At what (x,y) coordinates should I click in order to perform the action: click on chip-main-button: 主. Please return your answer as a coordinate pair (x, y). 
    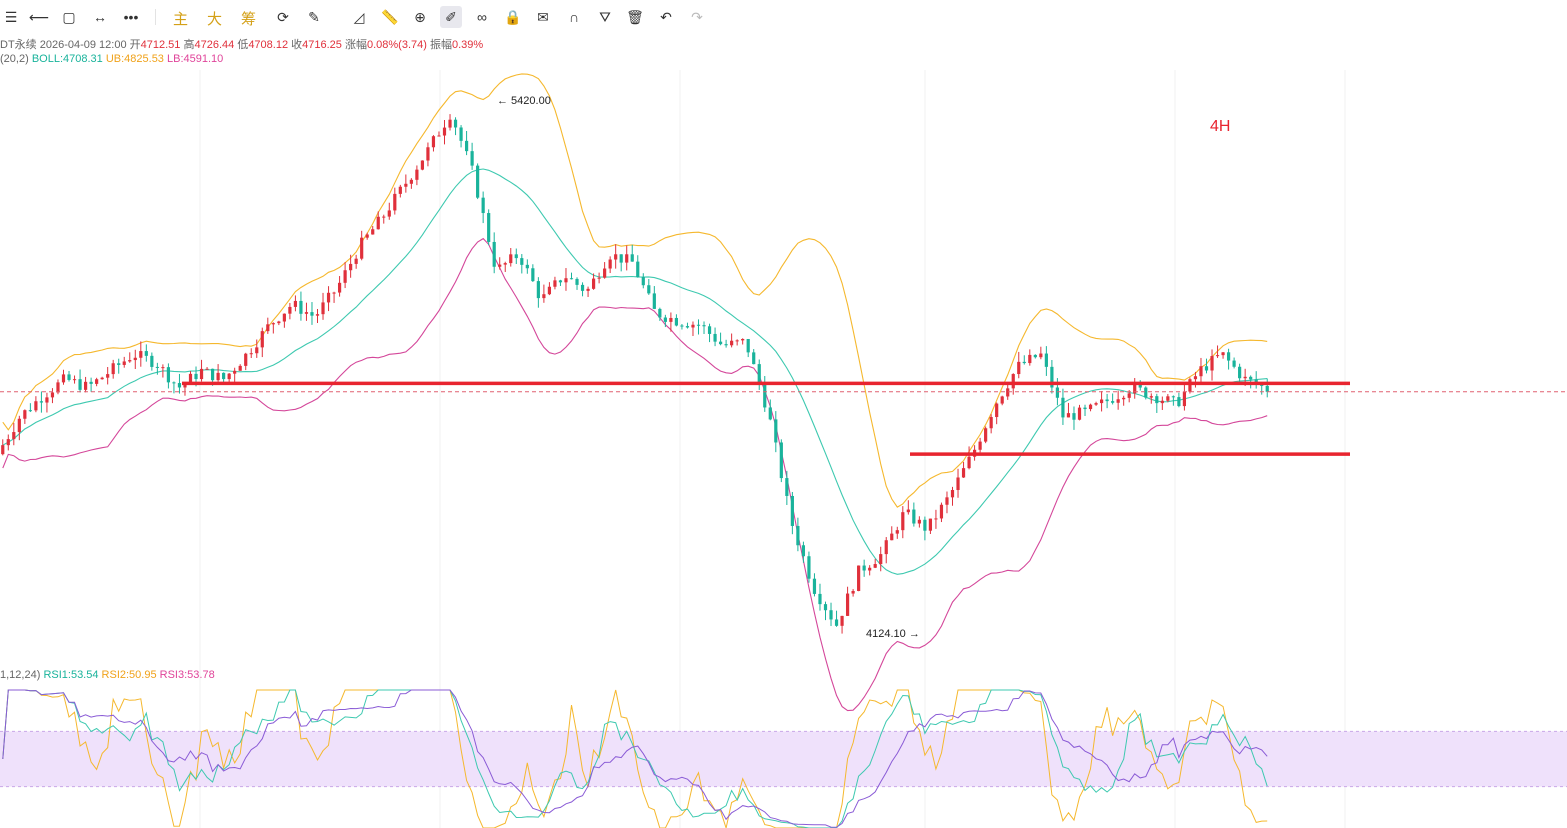
    Looking at the image, I should click on (181, 19).